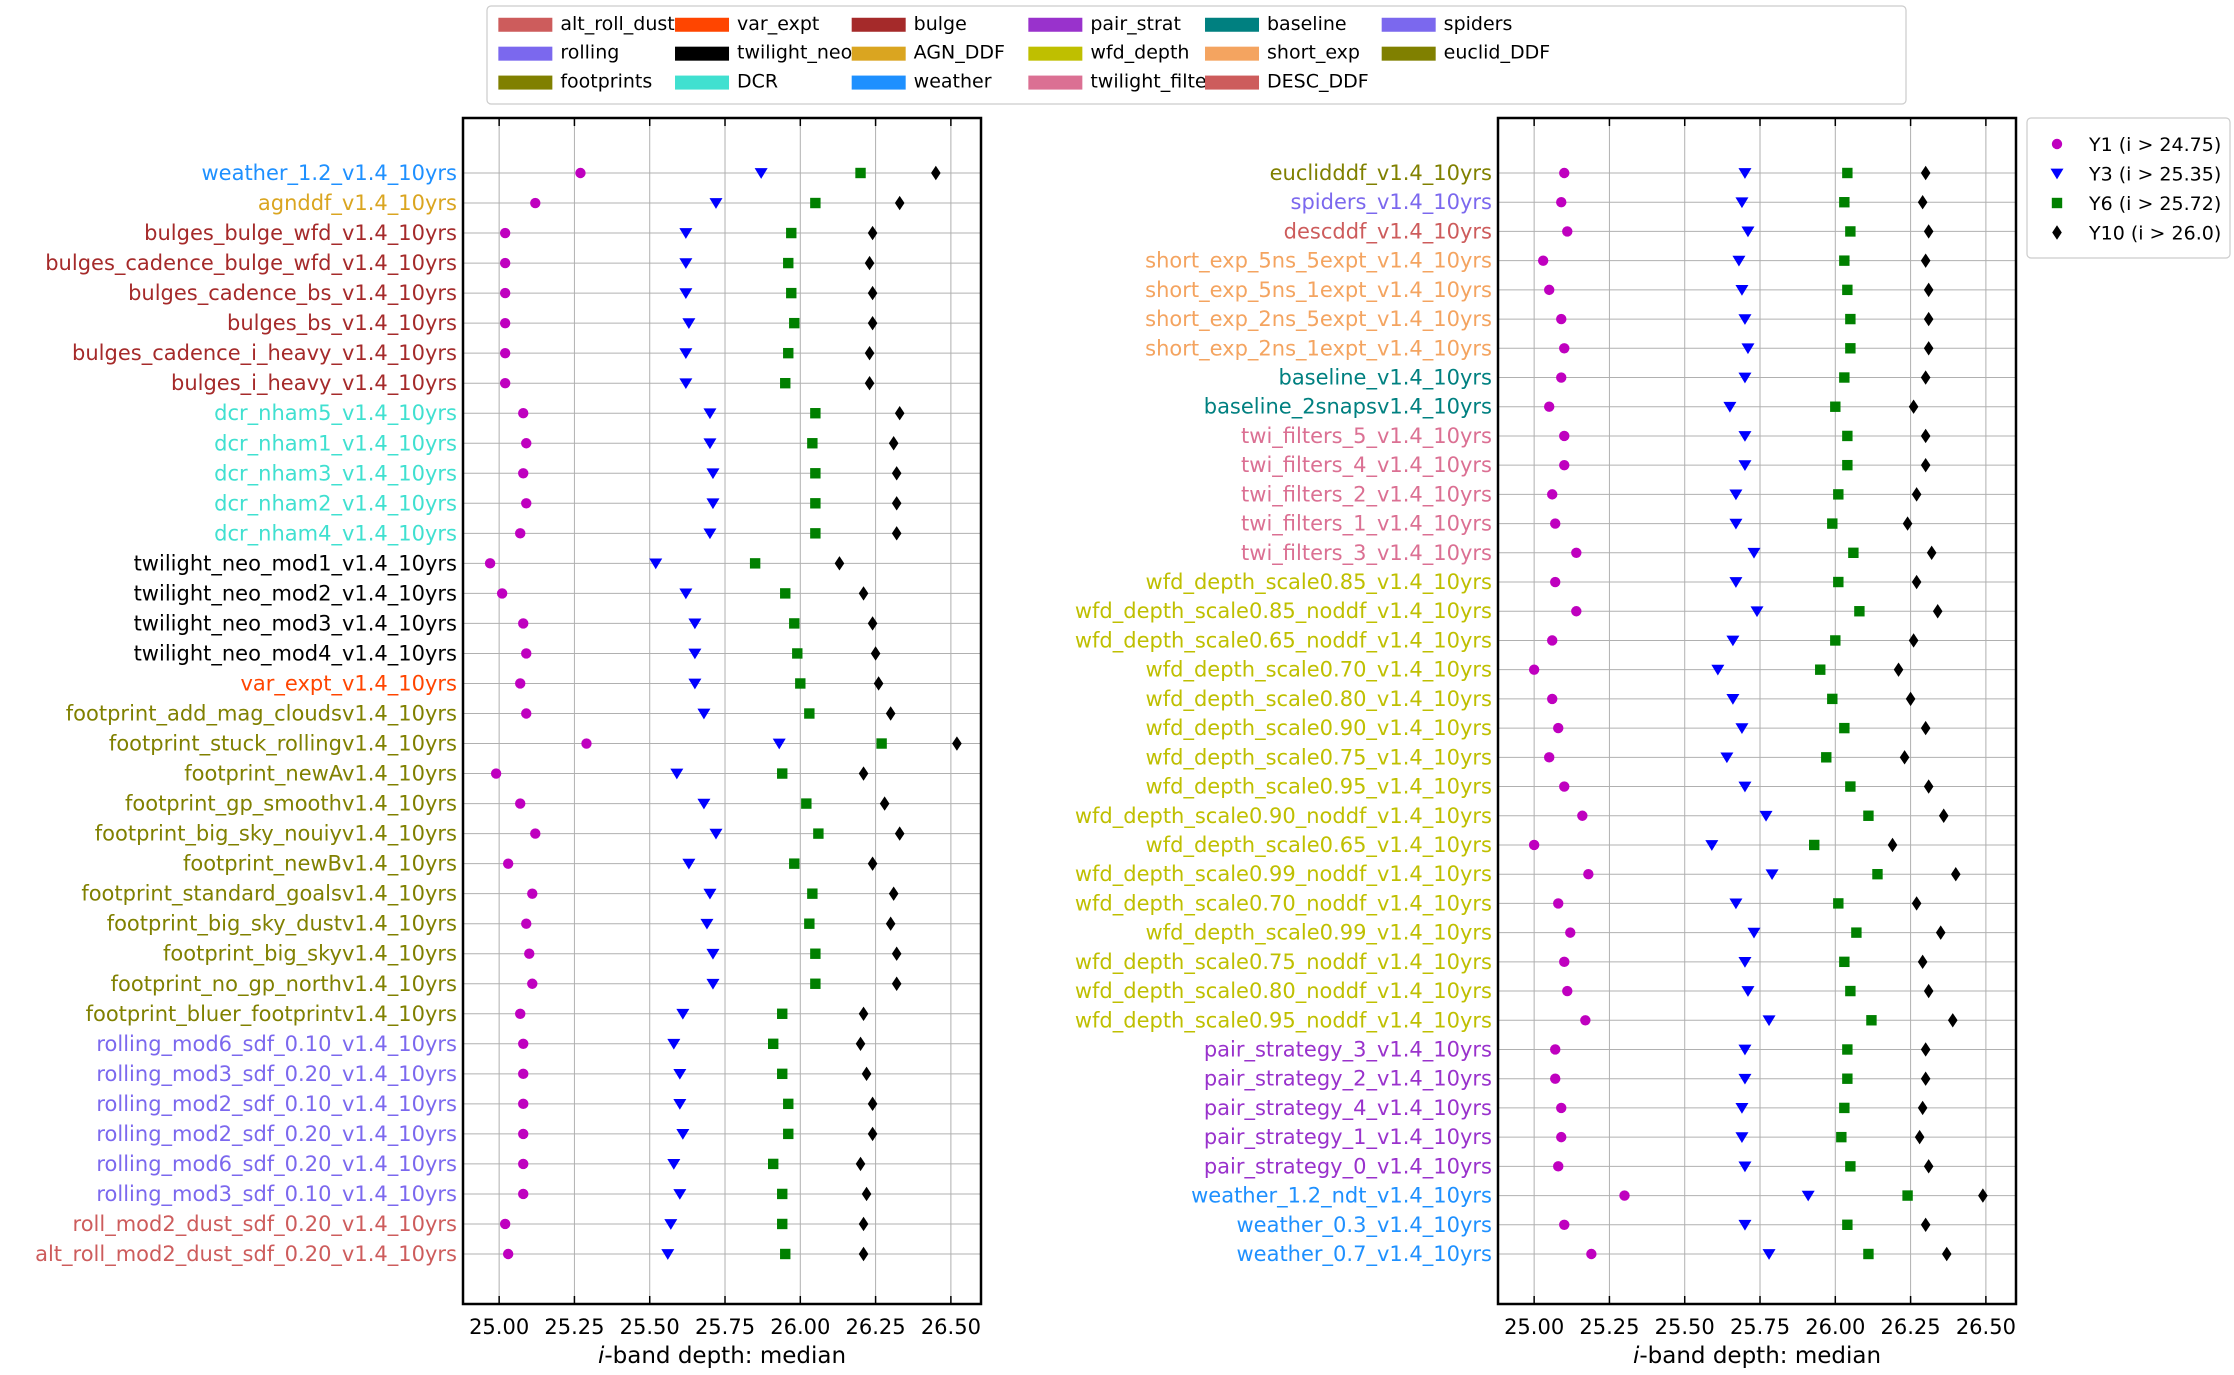 The height and width of the screenshot is (1375, 2234). I want to click on category-label: baseline, so click(1307, 24).